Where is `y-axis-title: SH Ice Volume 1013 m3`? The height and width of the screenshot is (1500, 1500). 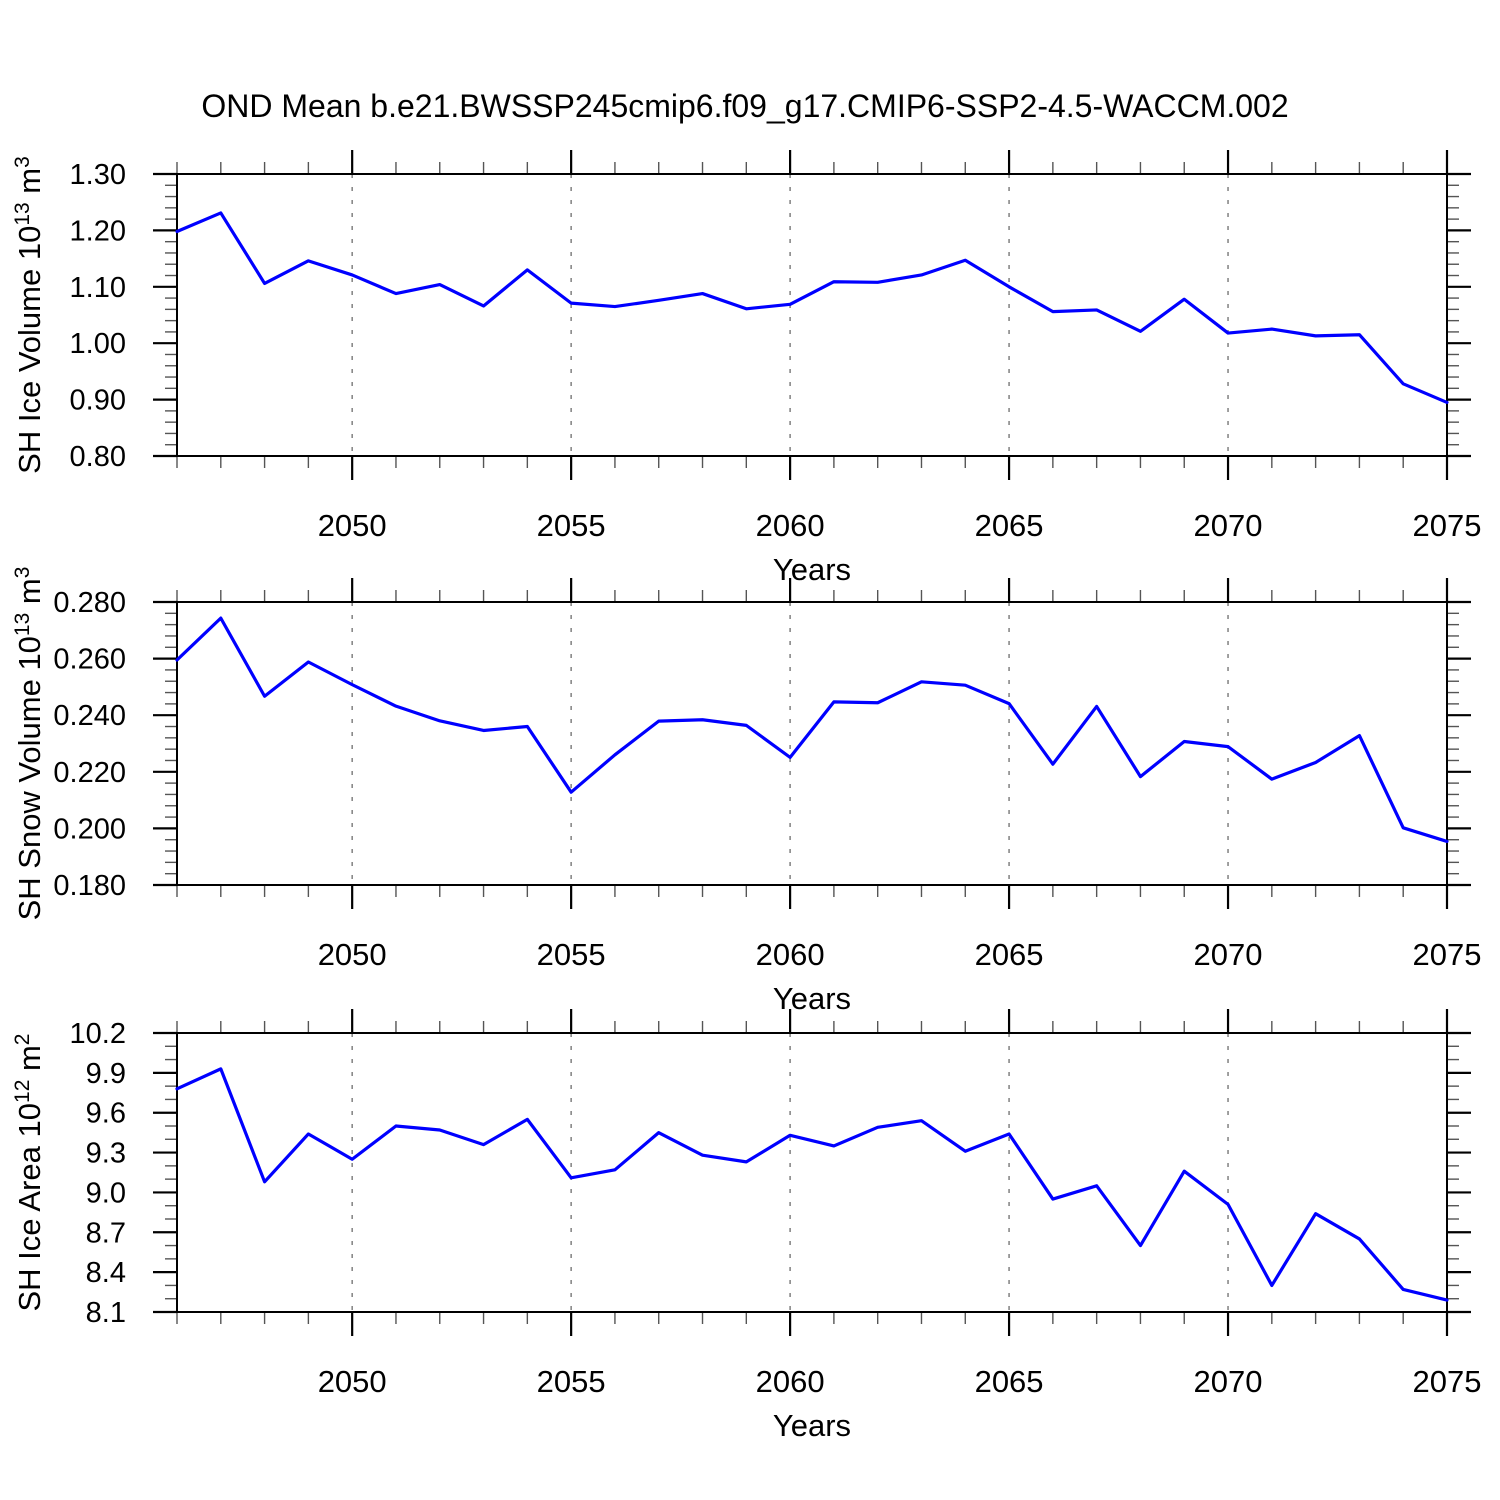 y-axis-title: SH Ice Volume 1013 m3 is located at coordinates (29, 315).